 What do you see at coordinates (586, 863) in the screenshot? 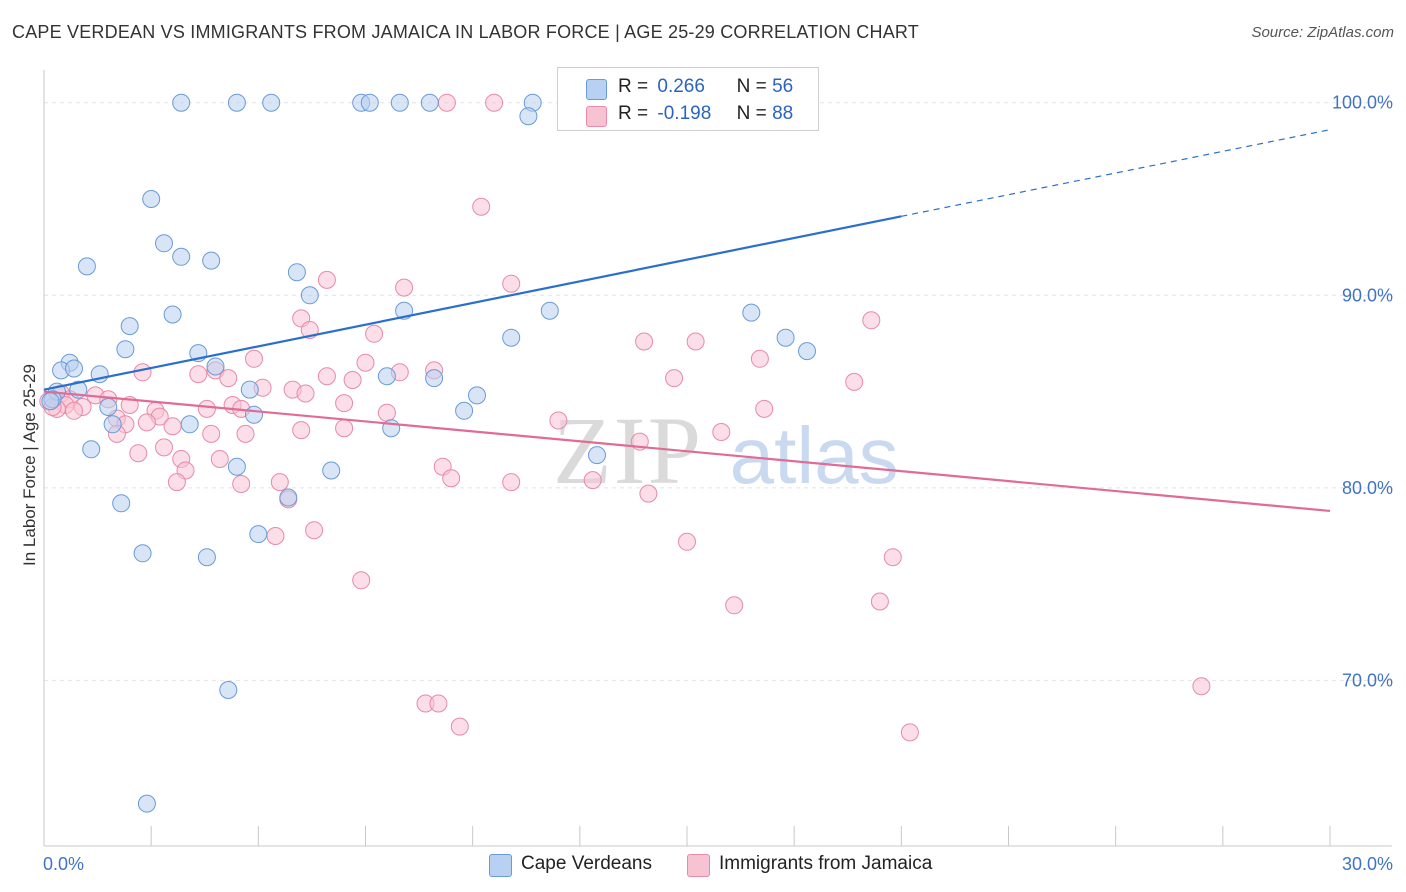
I see `bottom-legend-label: Cape Verdeans` at bounding box center [586, 863].